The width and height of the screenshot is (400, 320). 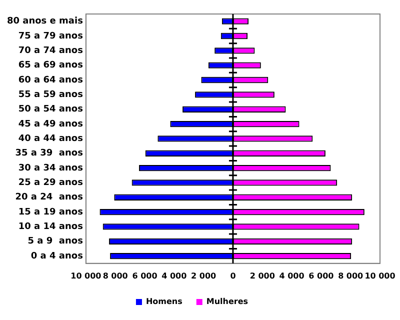 What do you see at coordinates (227, 301) in the screenshot?
I see `legend-label: Mulheres` at bounding box center [227, 301].